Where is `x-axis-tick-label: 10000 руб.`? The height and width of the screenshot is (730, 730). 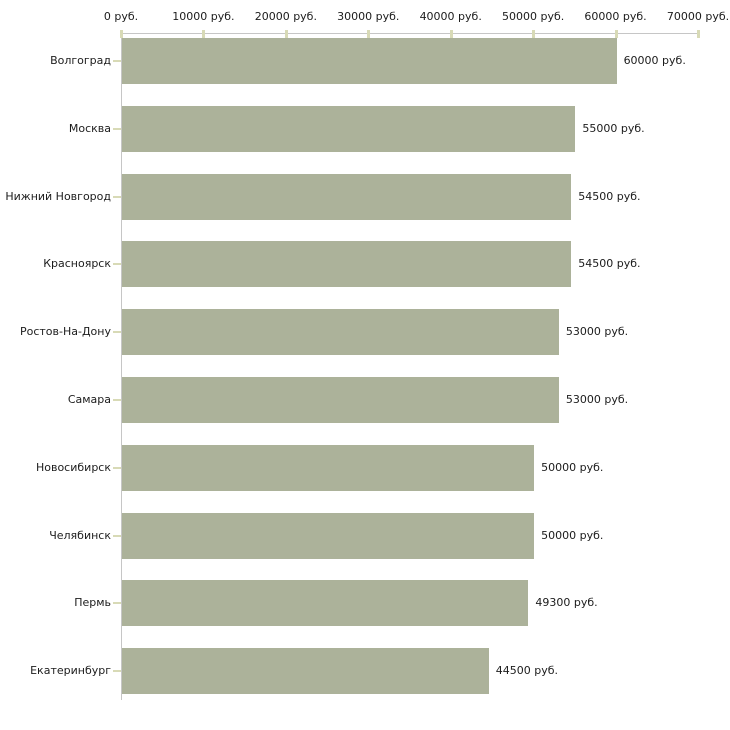 x-axis-tick-label: 10000 руб. is located at coordinates (203, 16).